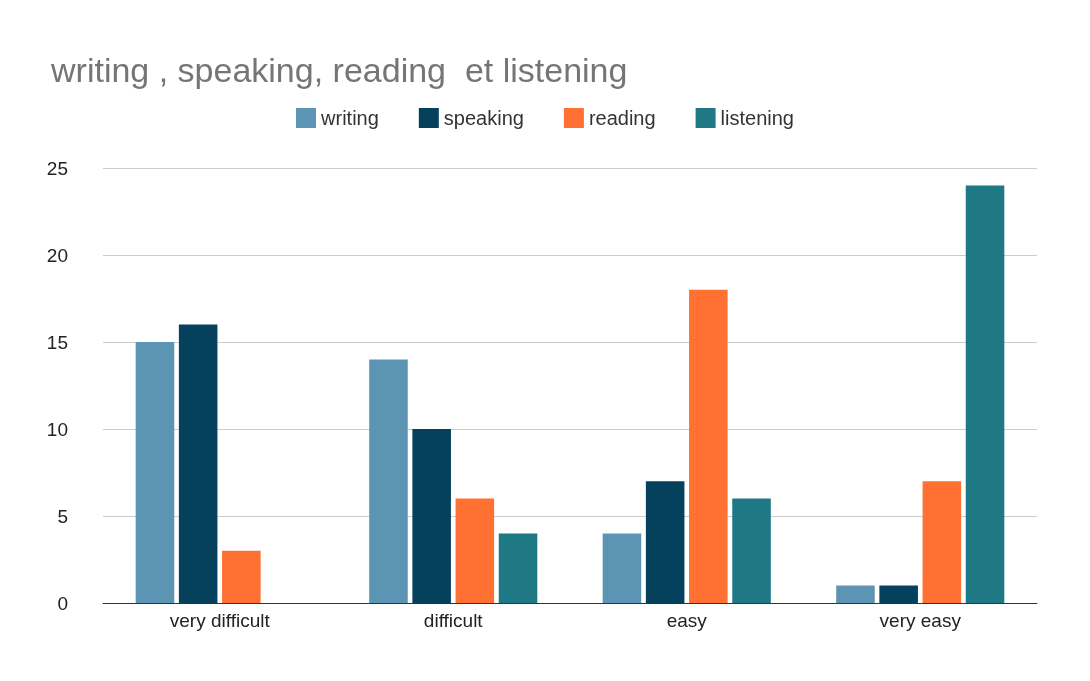 Image resolution: width=1090 pixels, height=681 pixels. Describe the element at coordinates (62, 516) in the screenshot. I see `y-tick-label: 5` at that location.